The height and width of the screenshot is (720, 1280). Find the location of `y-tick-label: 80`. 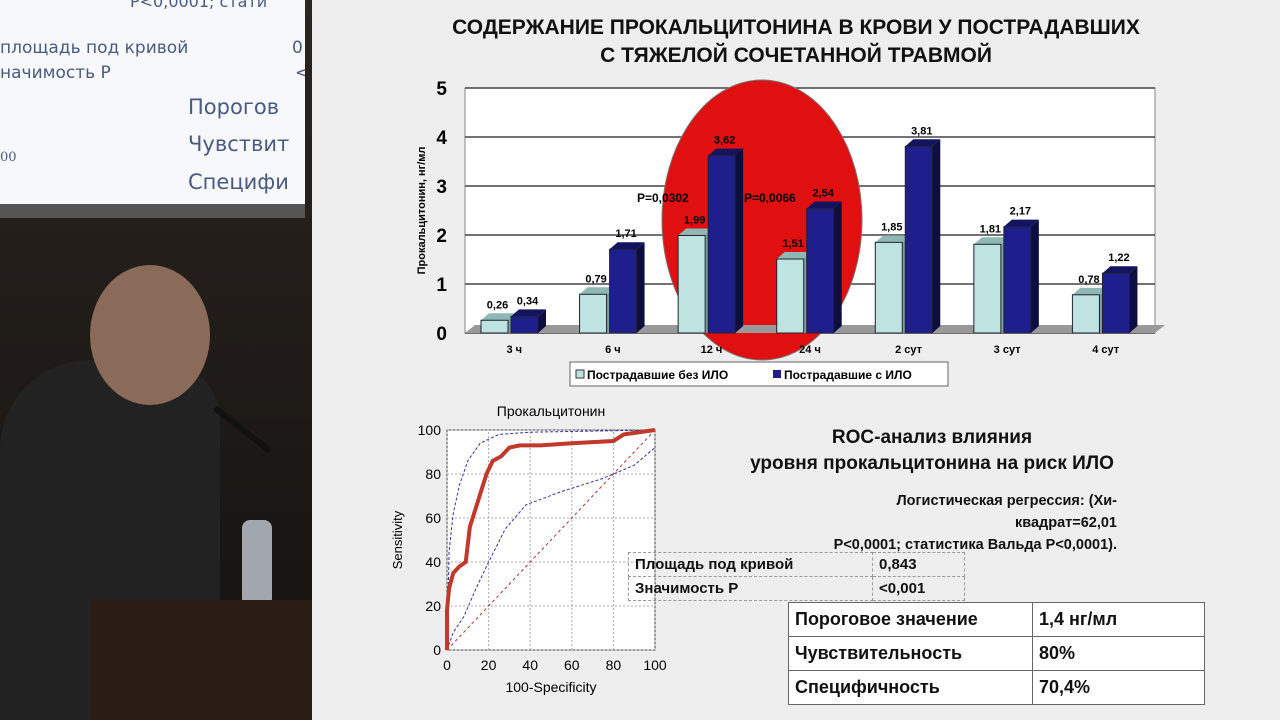

y-tick-label: 80 is located at coordinates (433, 474).